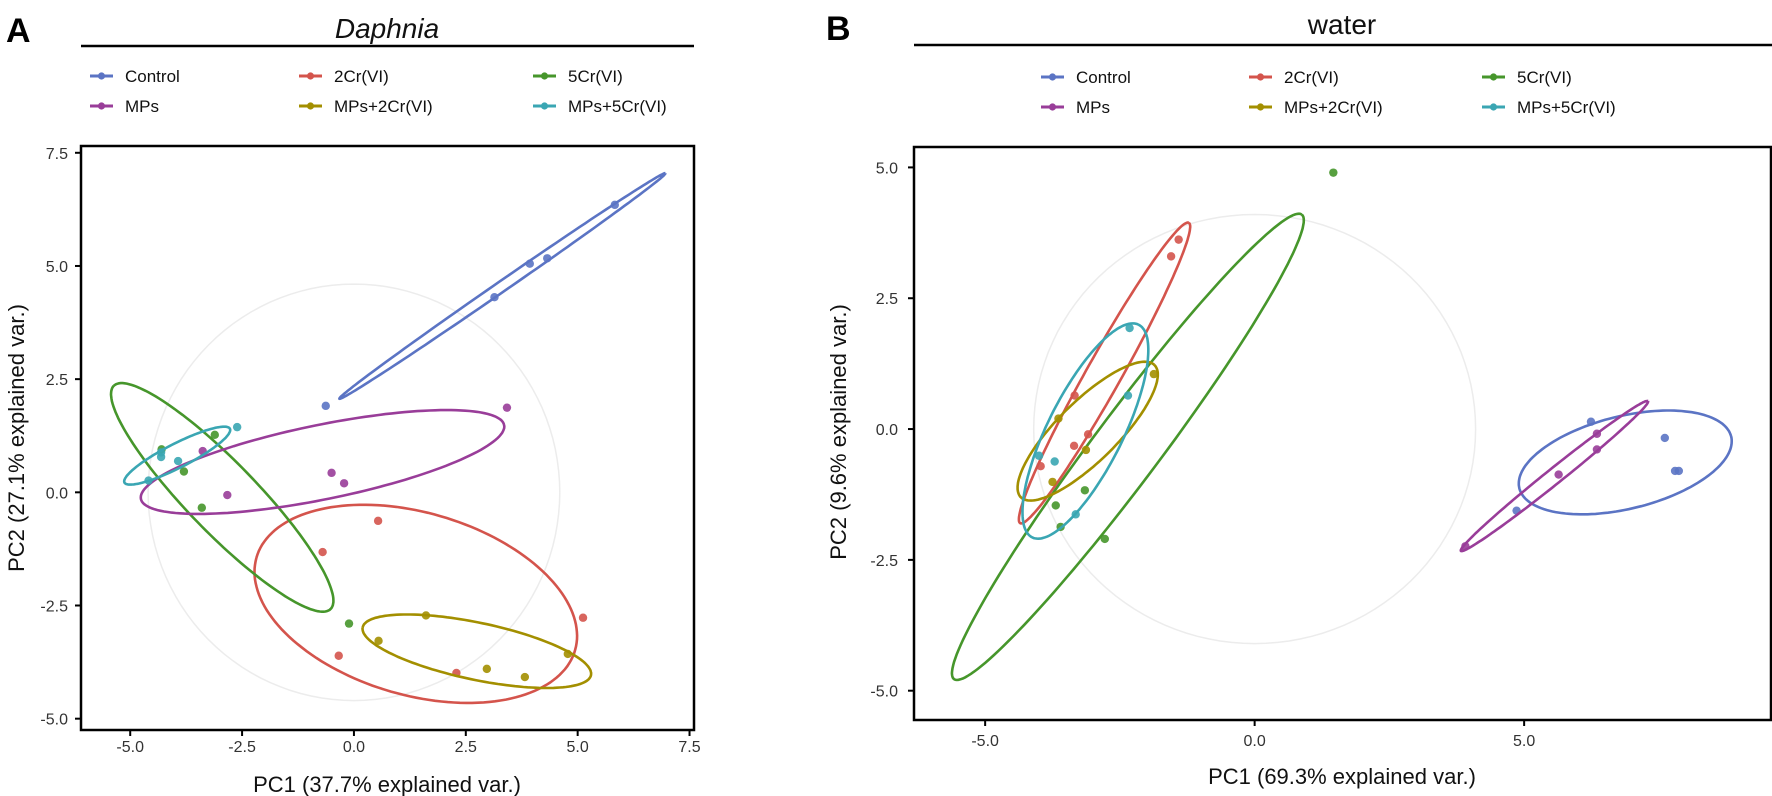  What do you see at coordinates (242, 747) in the screenshot?
I see `x-tick-label: -2.5` at bounding box center [242, 747].